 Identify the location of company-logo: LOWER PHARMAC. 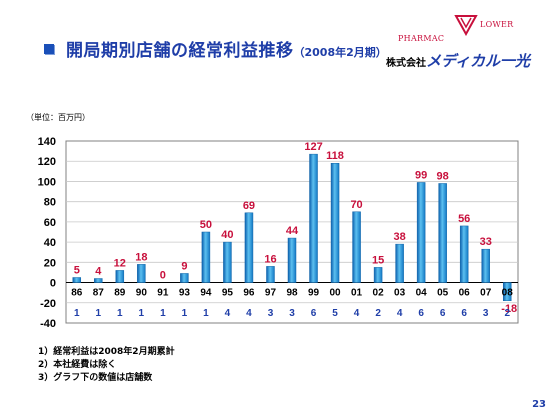
(468, 39).